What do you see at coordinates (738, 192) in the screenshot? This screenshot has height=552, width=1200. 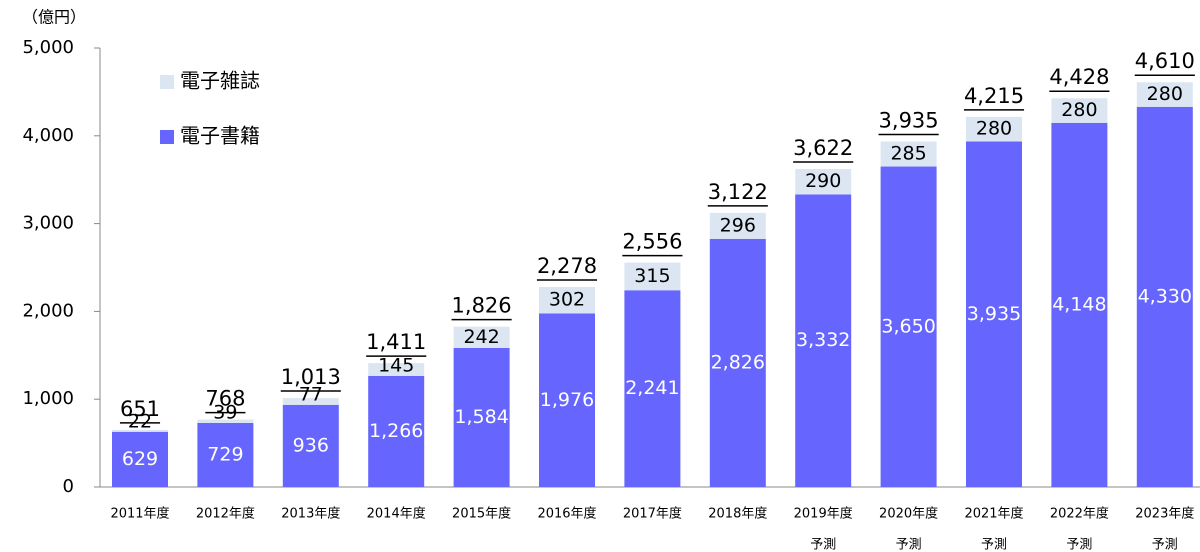 I see `total-label: 3,122` at bounding box center [738, 192].